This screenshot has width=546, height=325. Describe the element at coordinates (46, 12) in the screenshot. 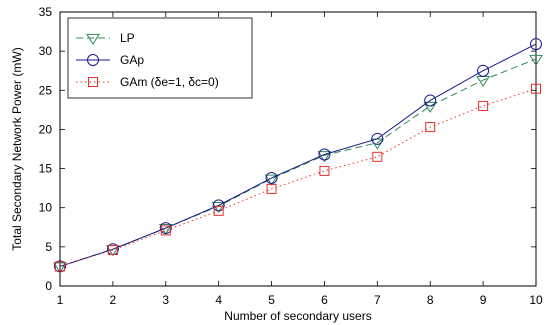

I see `y-tick-label: 35` at that location.